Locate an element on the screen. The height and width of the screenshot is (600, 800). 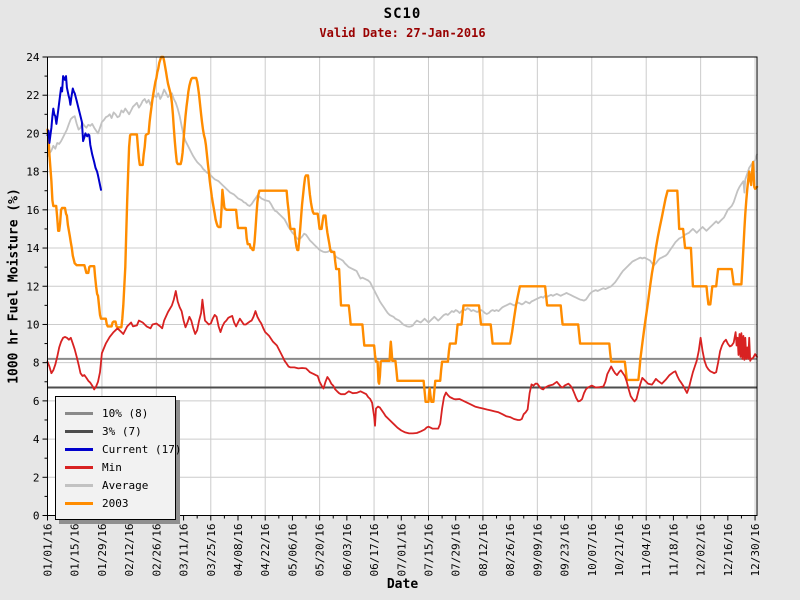
legend-item-year-2003: 2003 is located at coordinates (120, 503).